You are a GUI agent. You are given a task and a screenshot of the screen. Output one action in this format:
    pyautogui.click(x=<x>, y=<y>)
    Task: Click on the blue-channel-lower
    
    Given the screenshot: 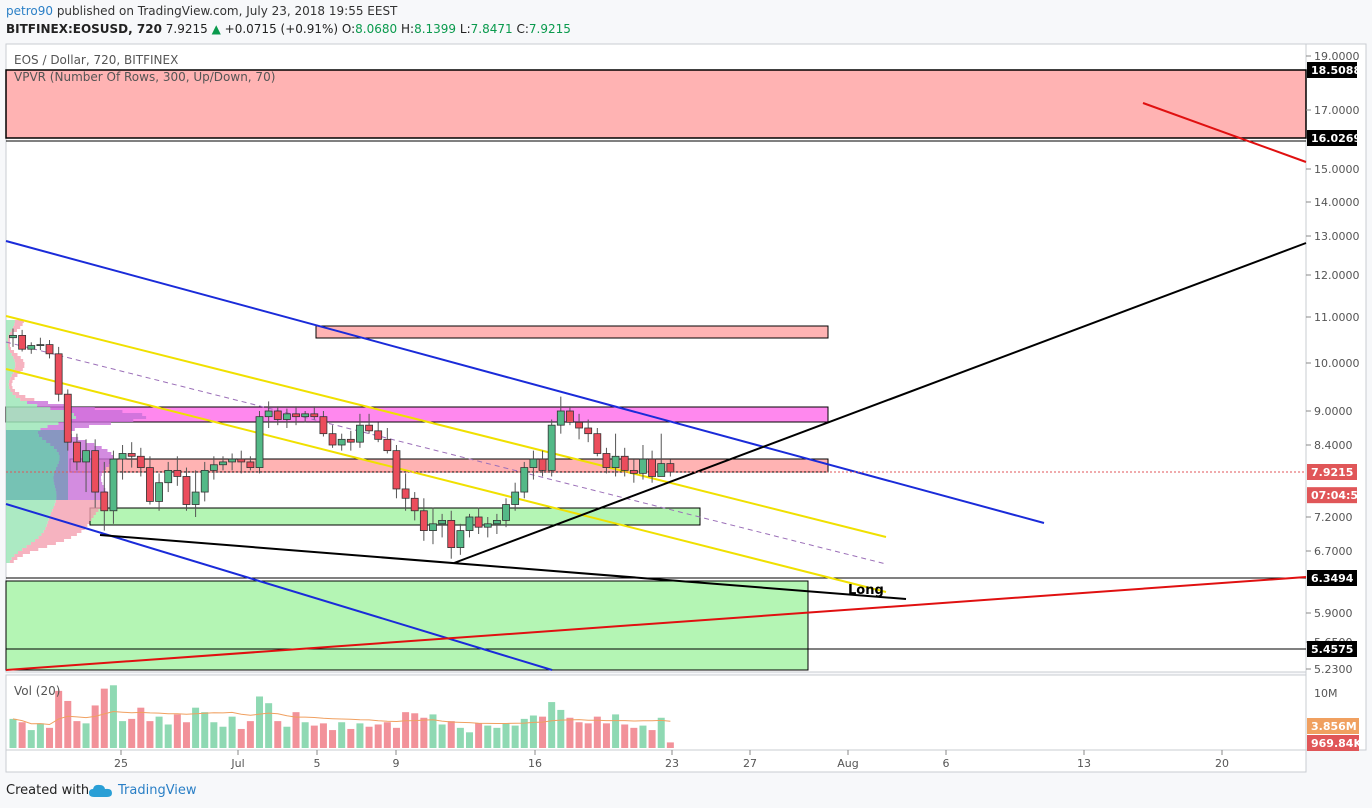 What is the action you would take?
    pyautogui.click(x=279, y=587)
    